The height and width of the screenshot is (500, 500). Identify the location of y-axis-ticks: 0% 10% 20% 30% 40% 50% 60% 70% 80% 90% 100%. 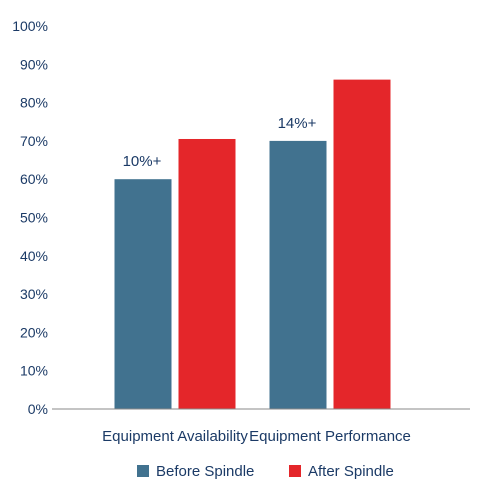
(30, 217).